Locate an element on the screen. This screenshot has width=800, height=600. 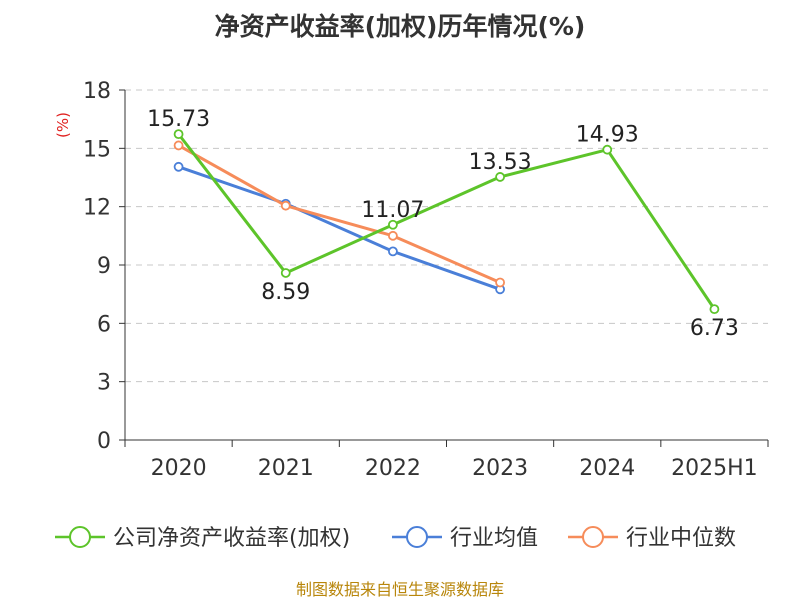
x-tick-label-2022: 2022 is located at coordinates (393, 468).